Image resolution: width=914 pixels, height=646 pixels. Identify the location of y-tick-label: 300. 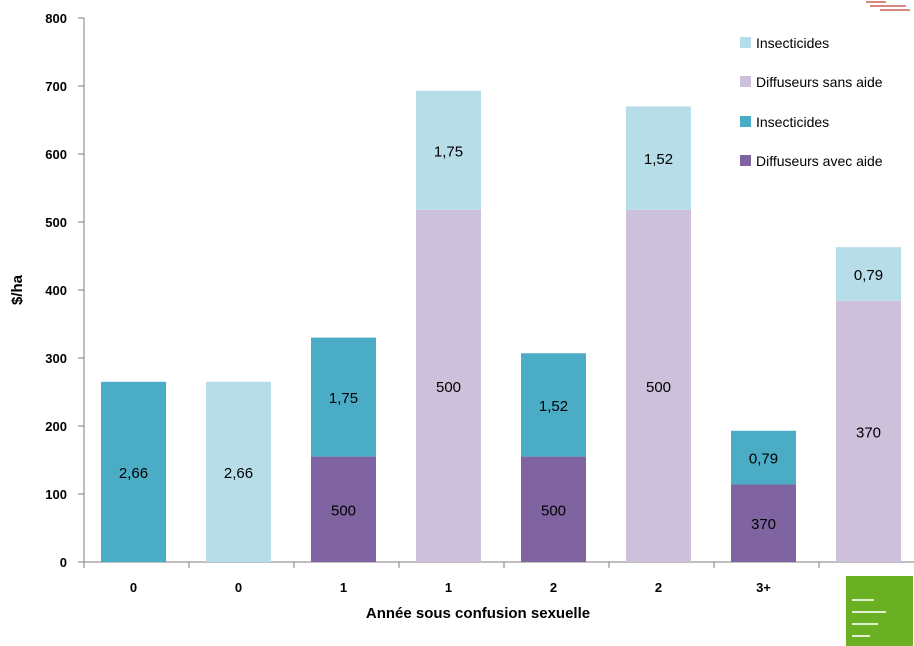
(56, 358).